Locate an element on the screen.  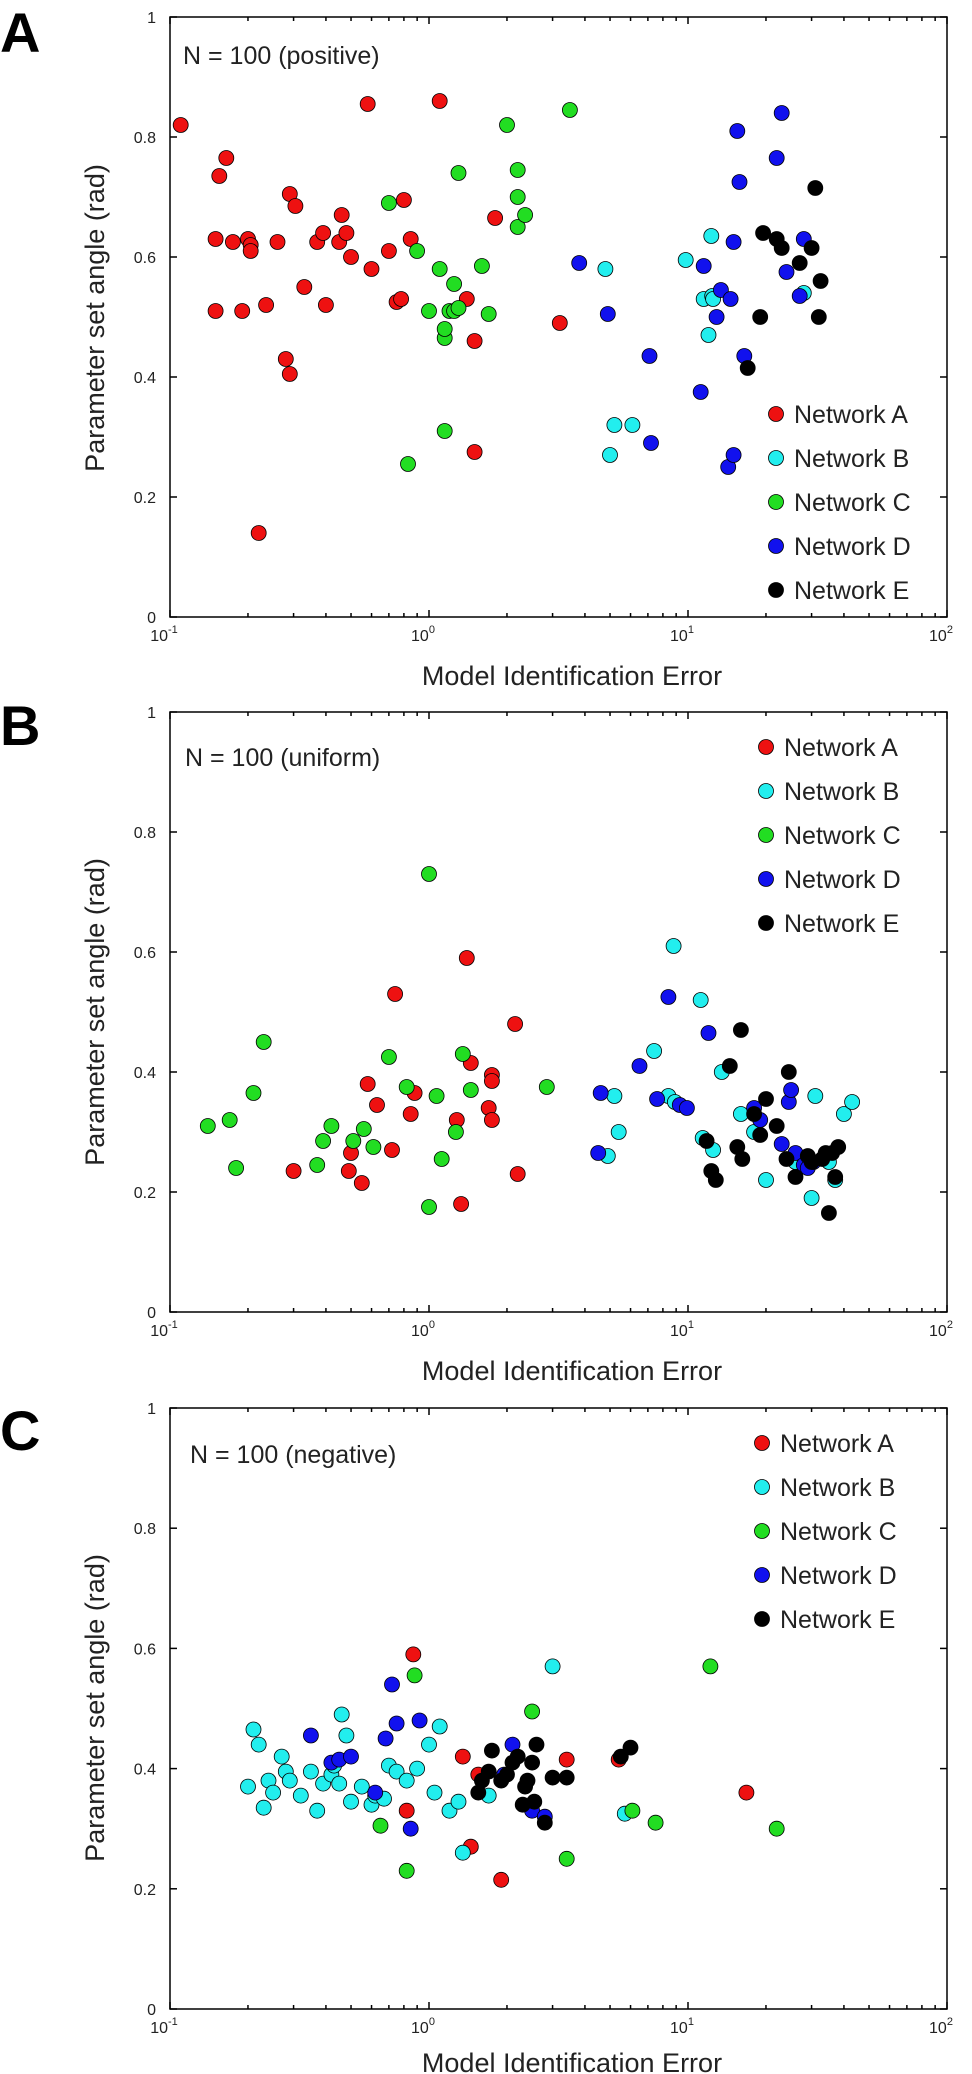
x-tick-label-exponent: 1 is located at coordinates (691, 2022).